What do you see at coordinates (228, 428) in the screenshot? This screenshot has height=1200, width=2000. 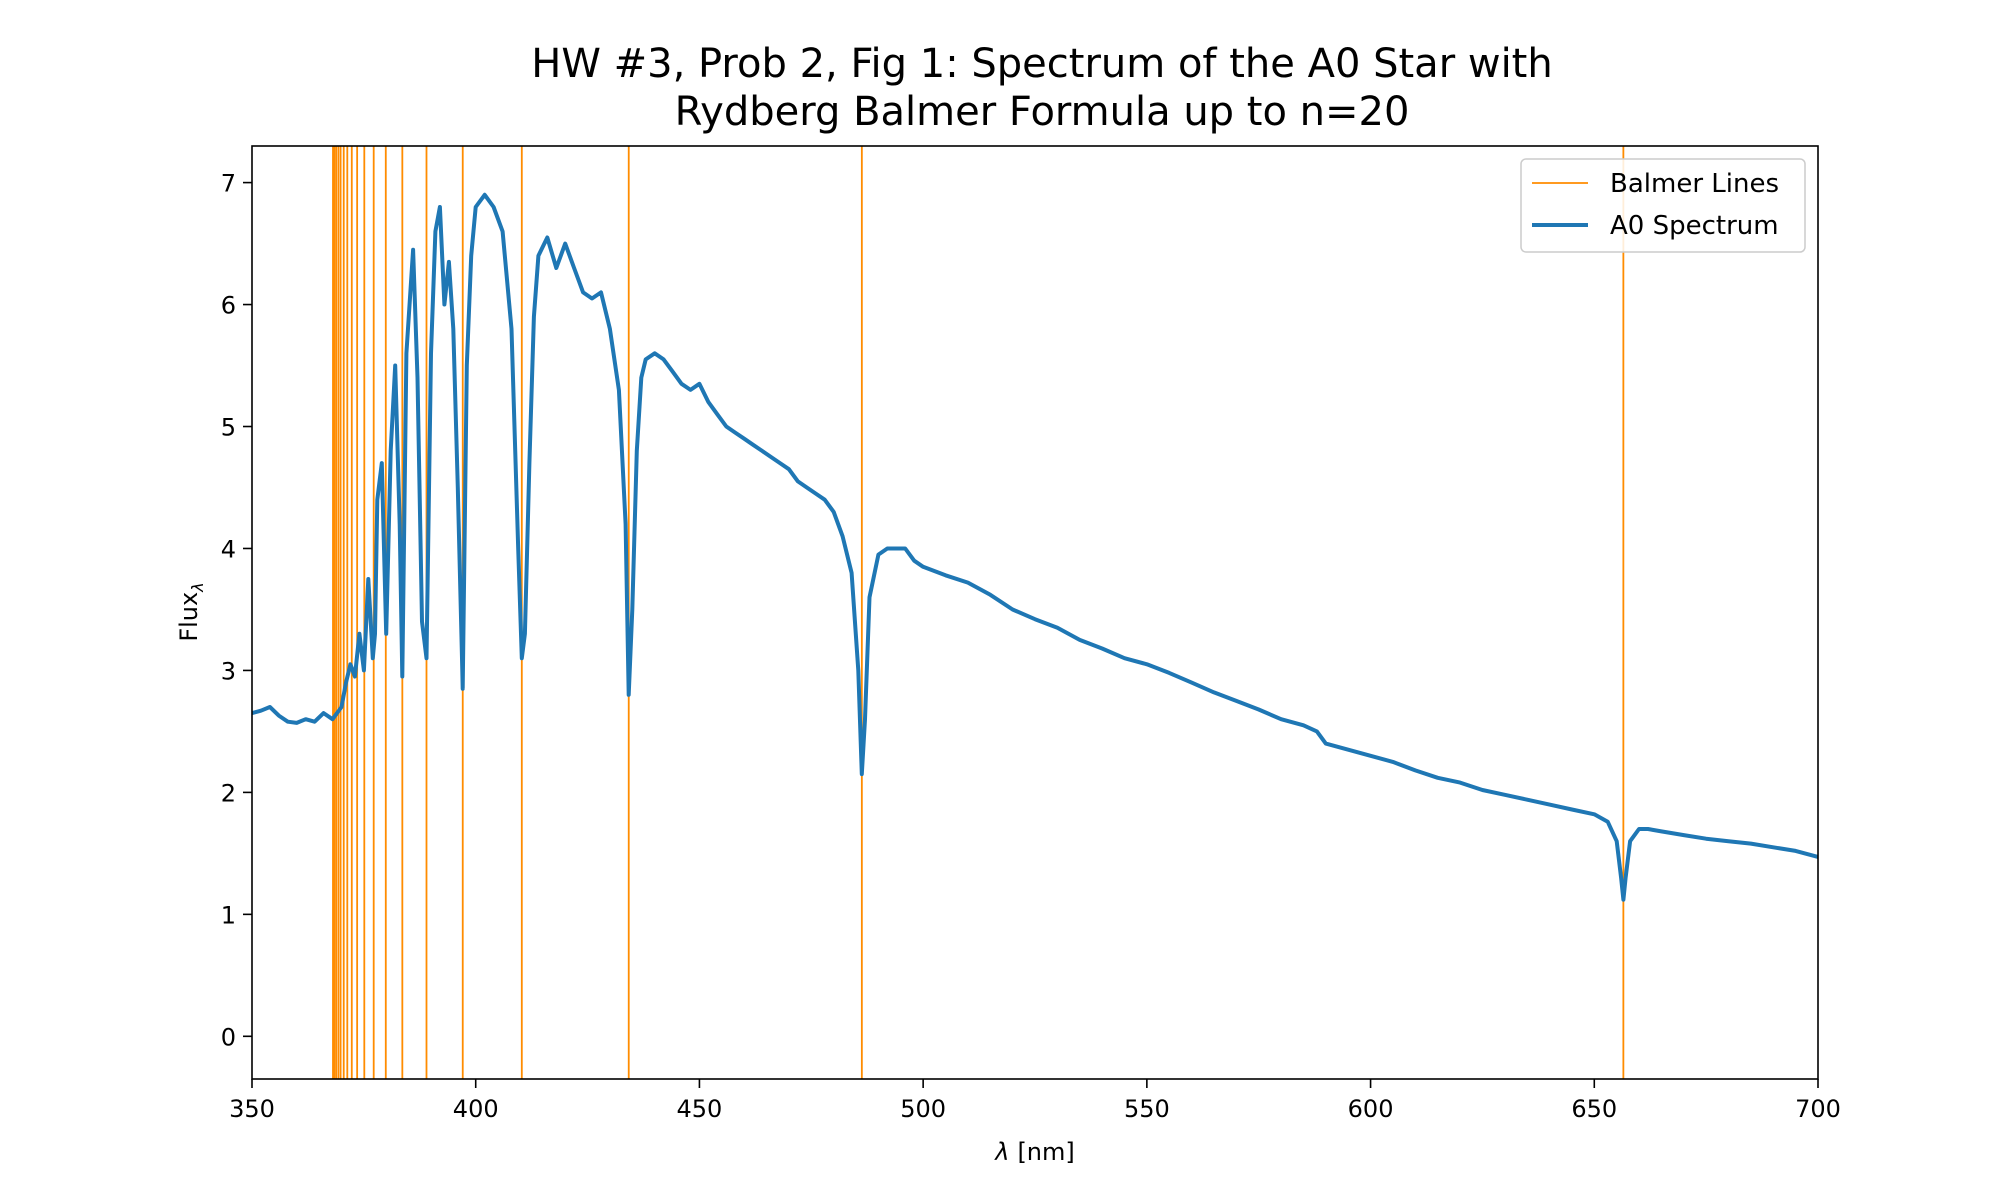 I see `y-tick-label-5: 5` at bounding box center [228, 428].